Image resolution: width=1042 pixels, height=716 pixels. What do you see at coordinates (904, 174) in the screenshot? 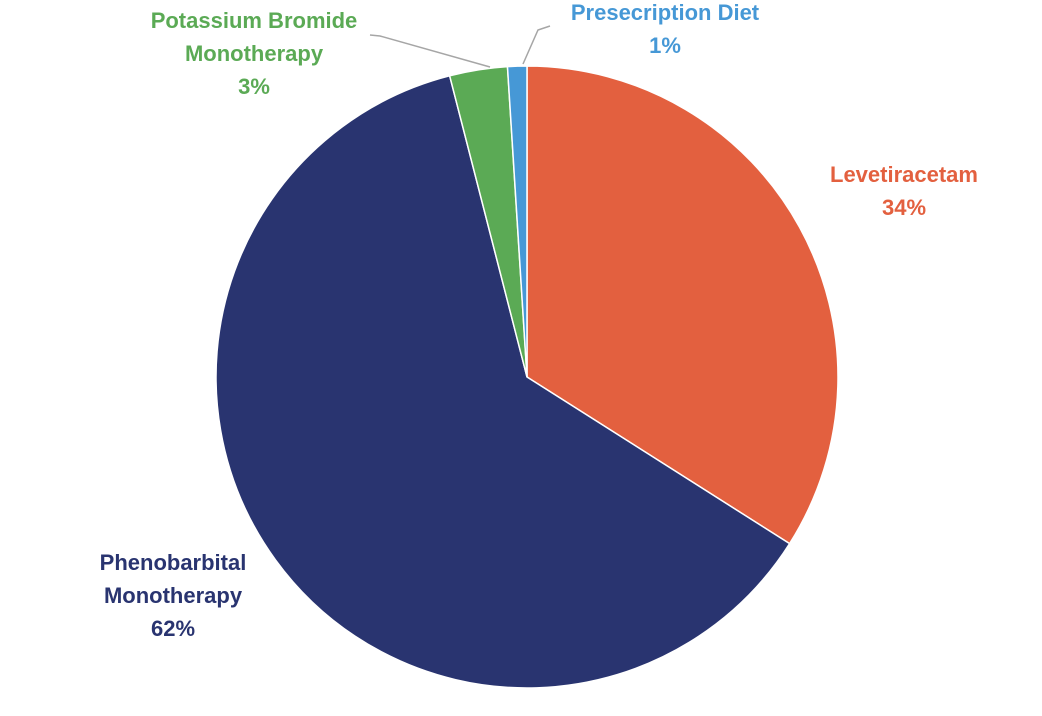
I see `slice-name-label: Levetiracetam` at bounding box center [904, 174].